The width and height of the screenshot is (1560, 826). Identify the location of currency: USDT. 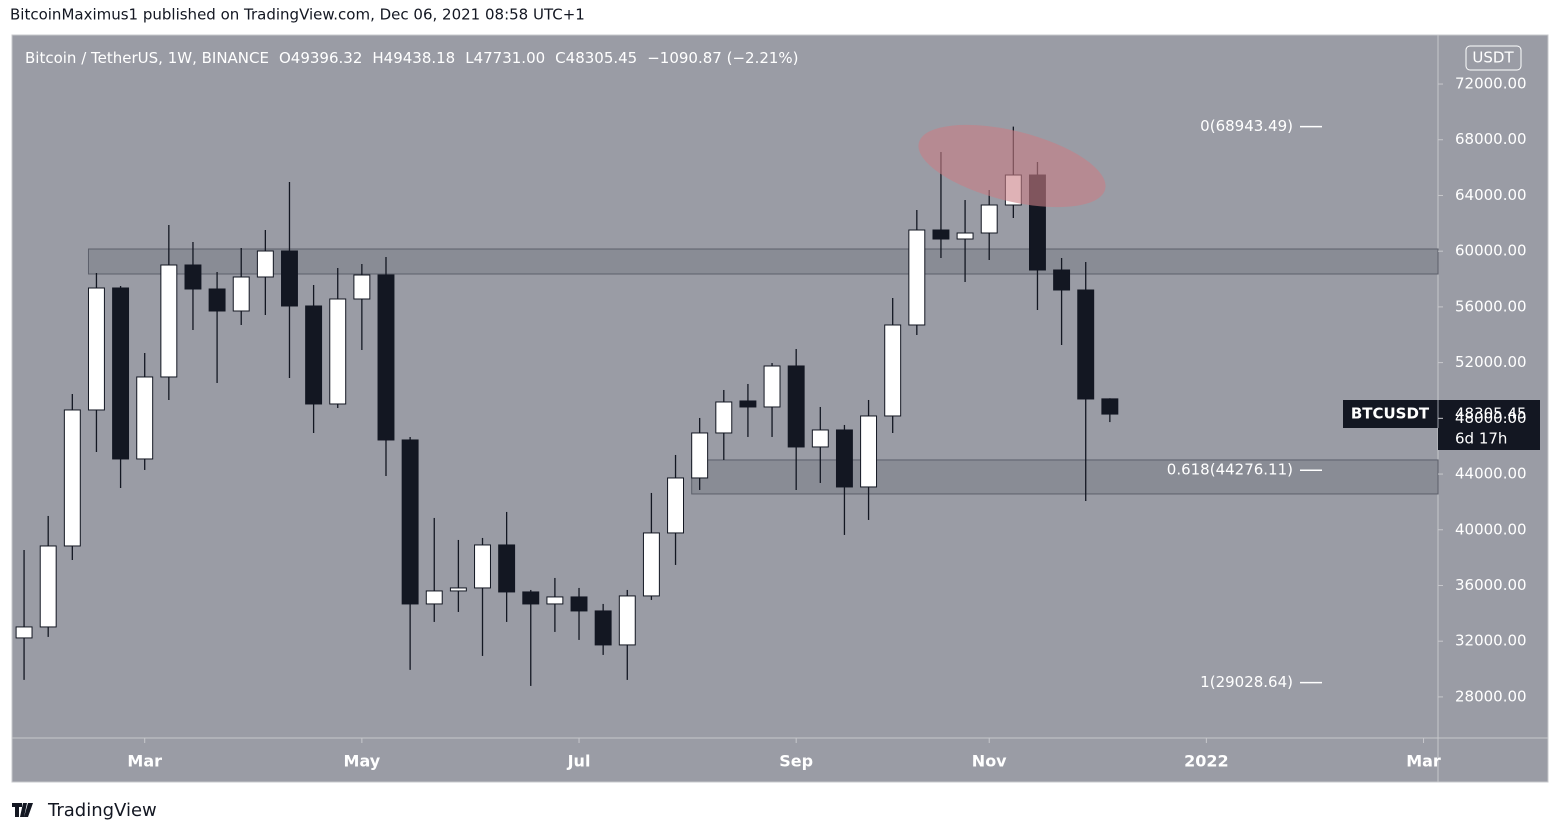
(1493, 58).